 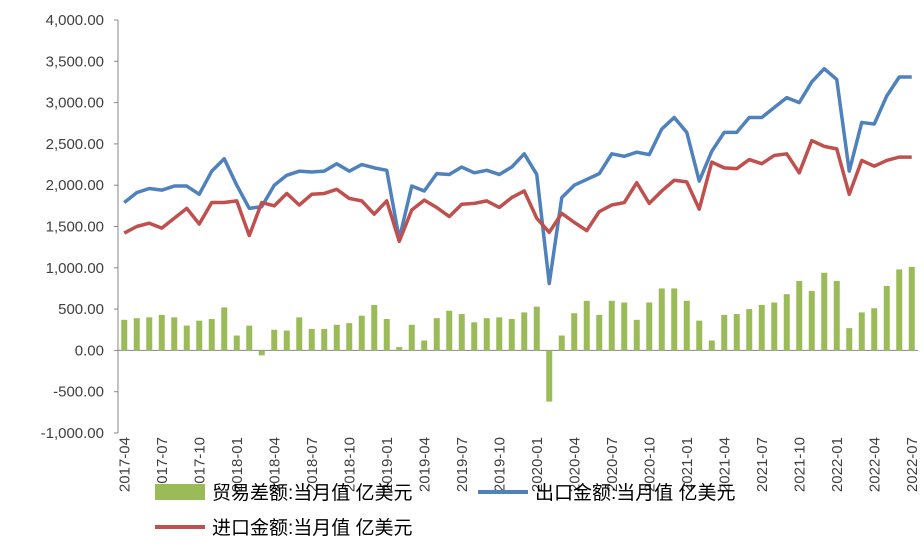 I want to click on x-tick-label: 2018-10, so click(x=349, y=464).